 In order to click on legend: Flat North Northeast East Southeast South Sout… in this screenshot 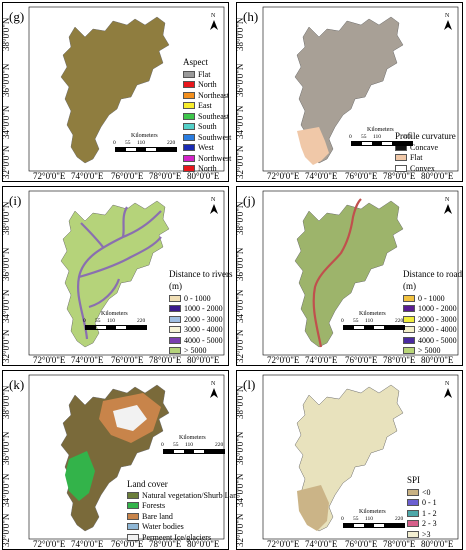, I will do `click(207, 121)`.